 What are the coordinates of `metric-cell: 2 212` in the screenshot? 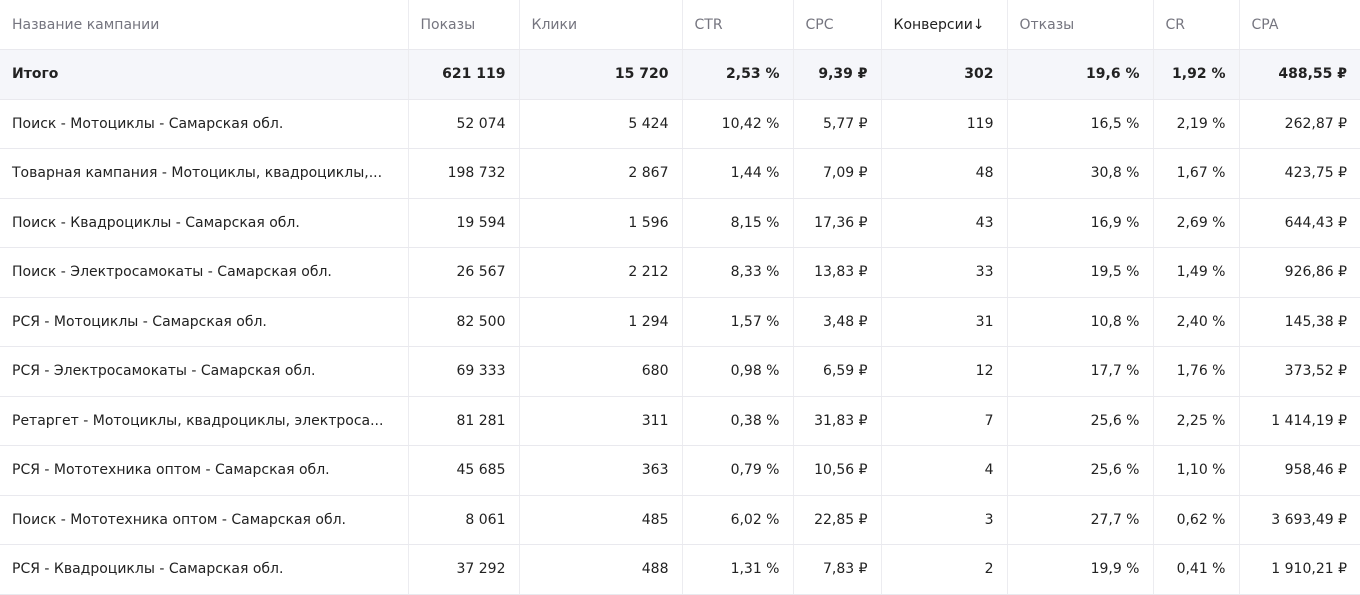 It's located at (600, 272).